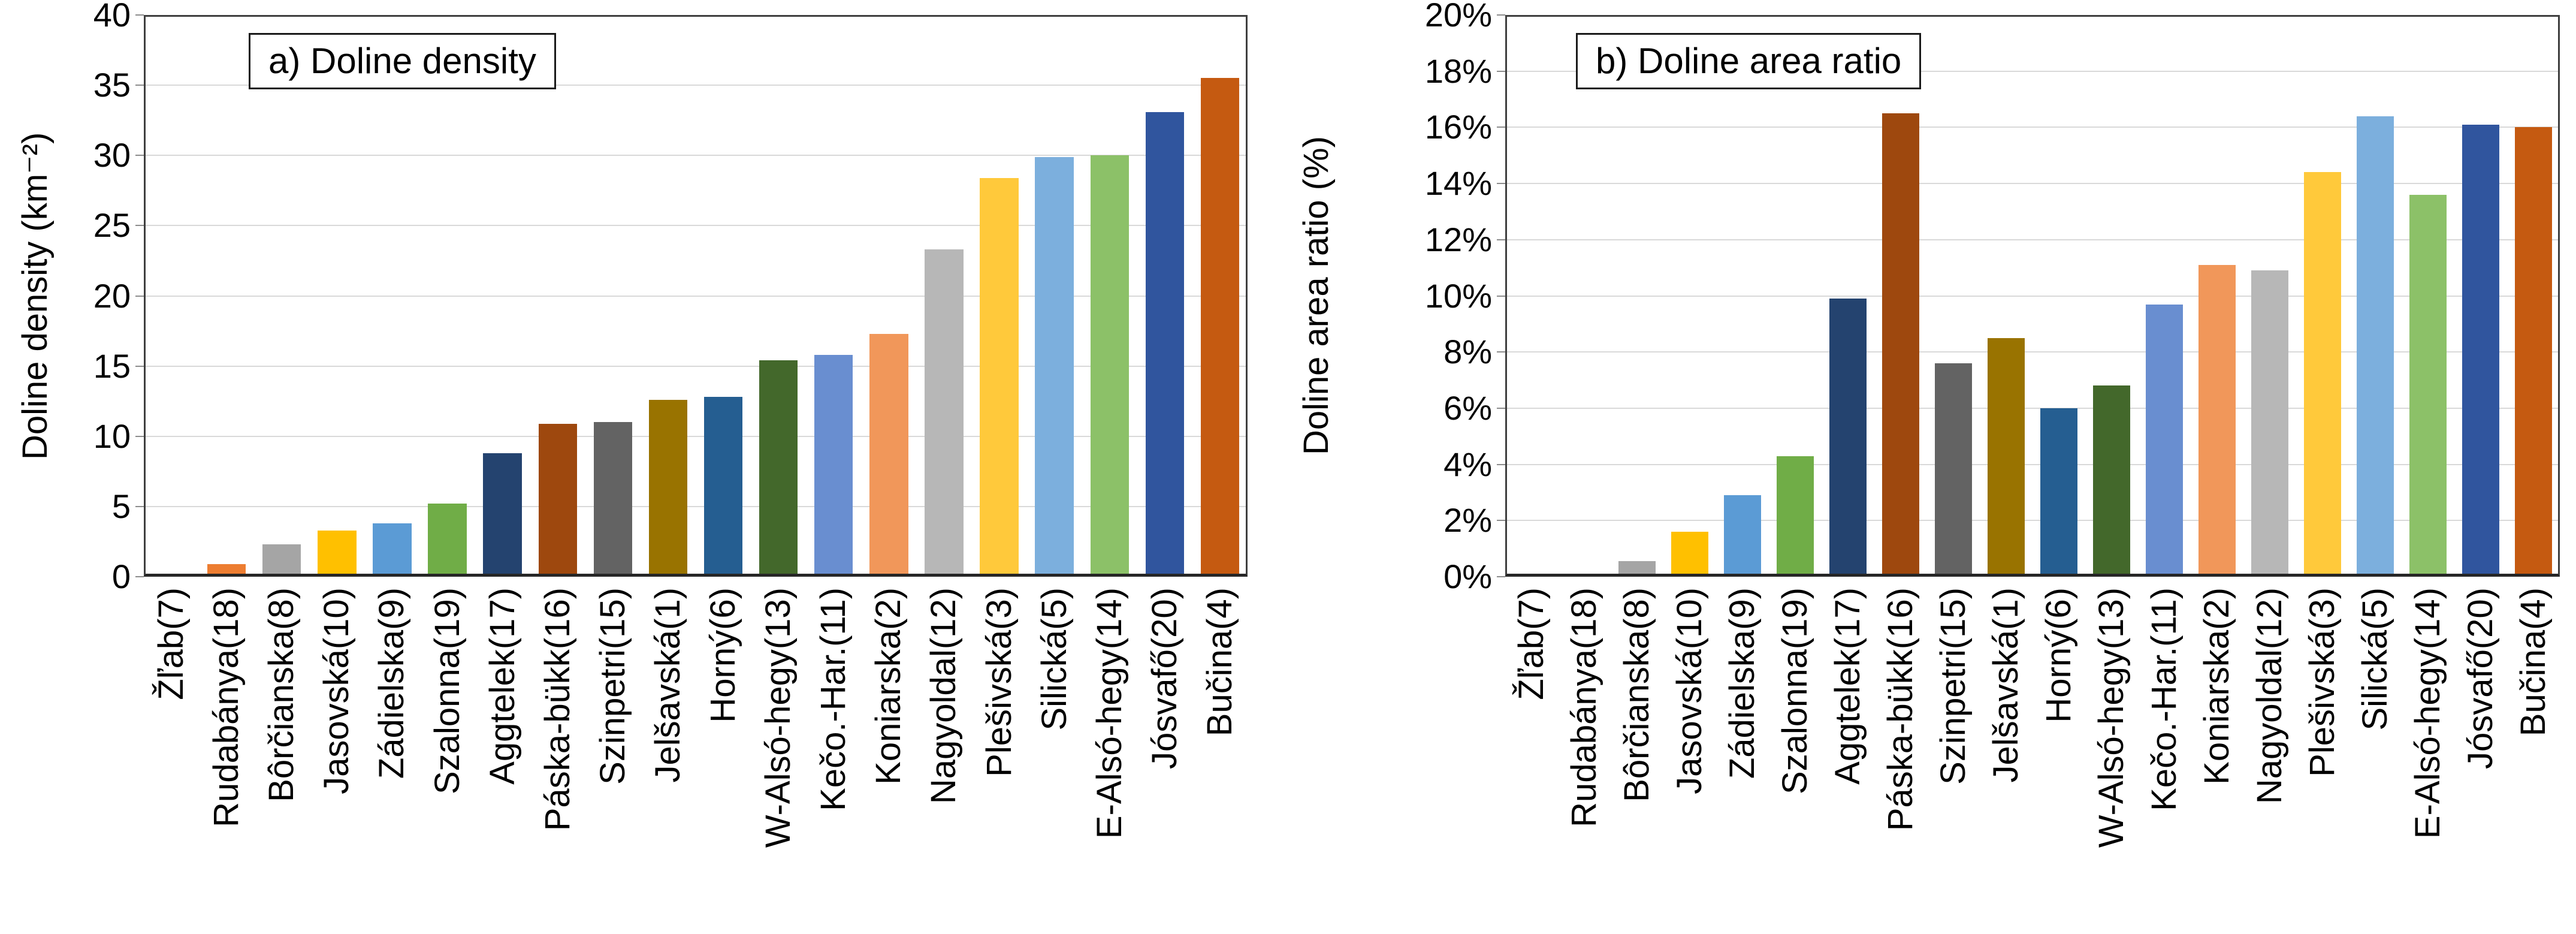 This screenshot has width=2576, height=934. Describe the element at coordinates (337, 690) in the screenshot. I see `x-category-label: Jasovská(10)` at that location.